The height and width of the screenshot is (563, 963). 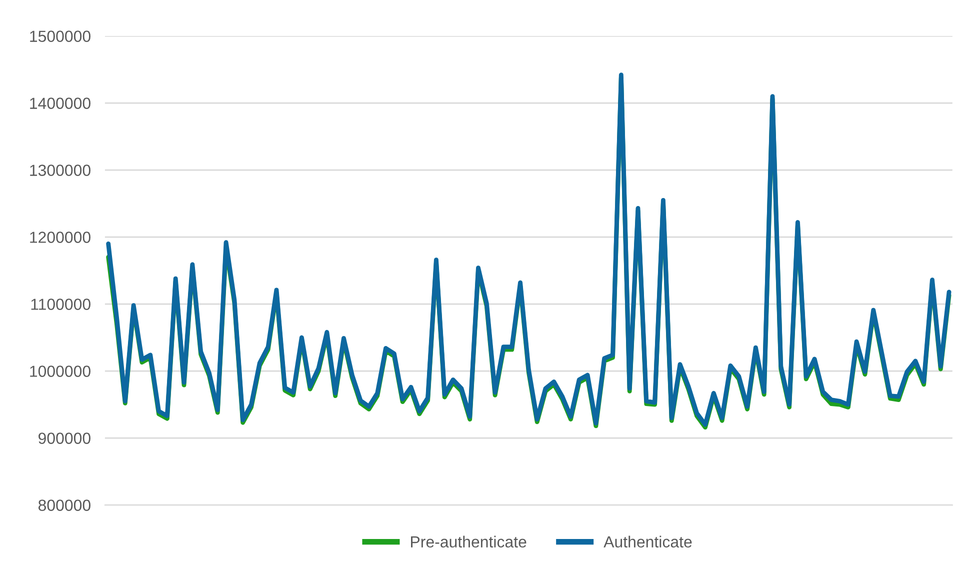 I want to click on y-tick-label: 800000, so click(x=64, y=505).